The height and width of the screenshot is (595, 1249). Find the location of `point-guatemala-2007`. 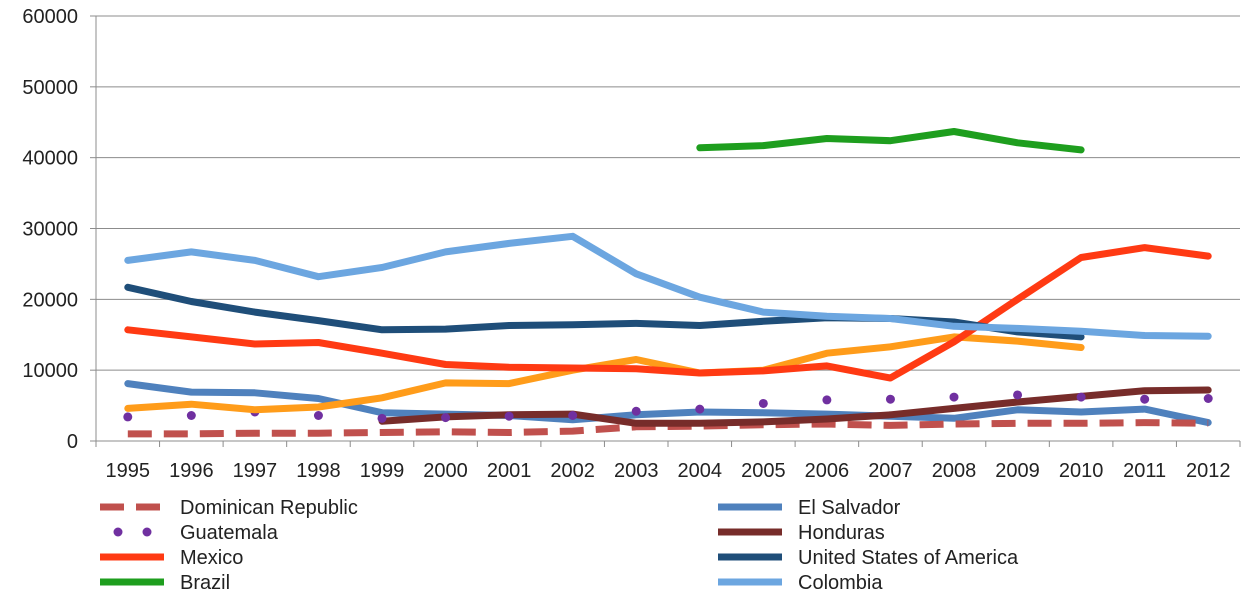

point-guatemala-2007 is located at coordinates (890, 399).